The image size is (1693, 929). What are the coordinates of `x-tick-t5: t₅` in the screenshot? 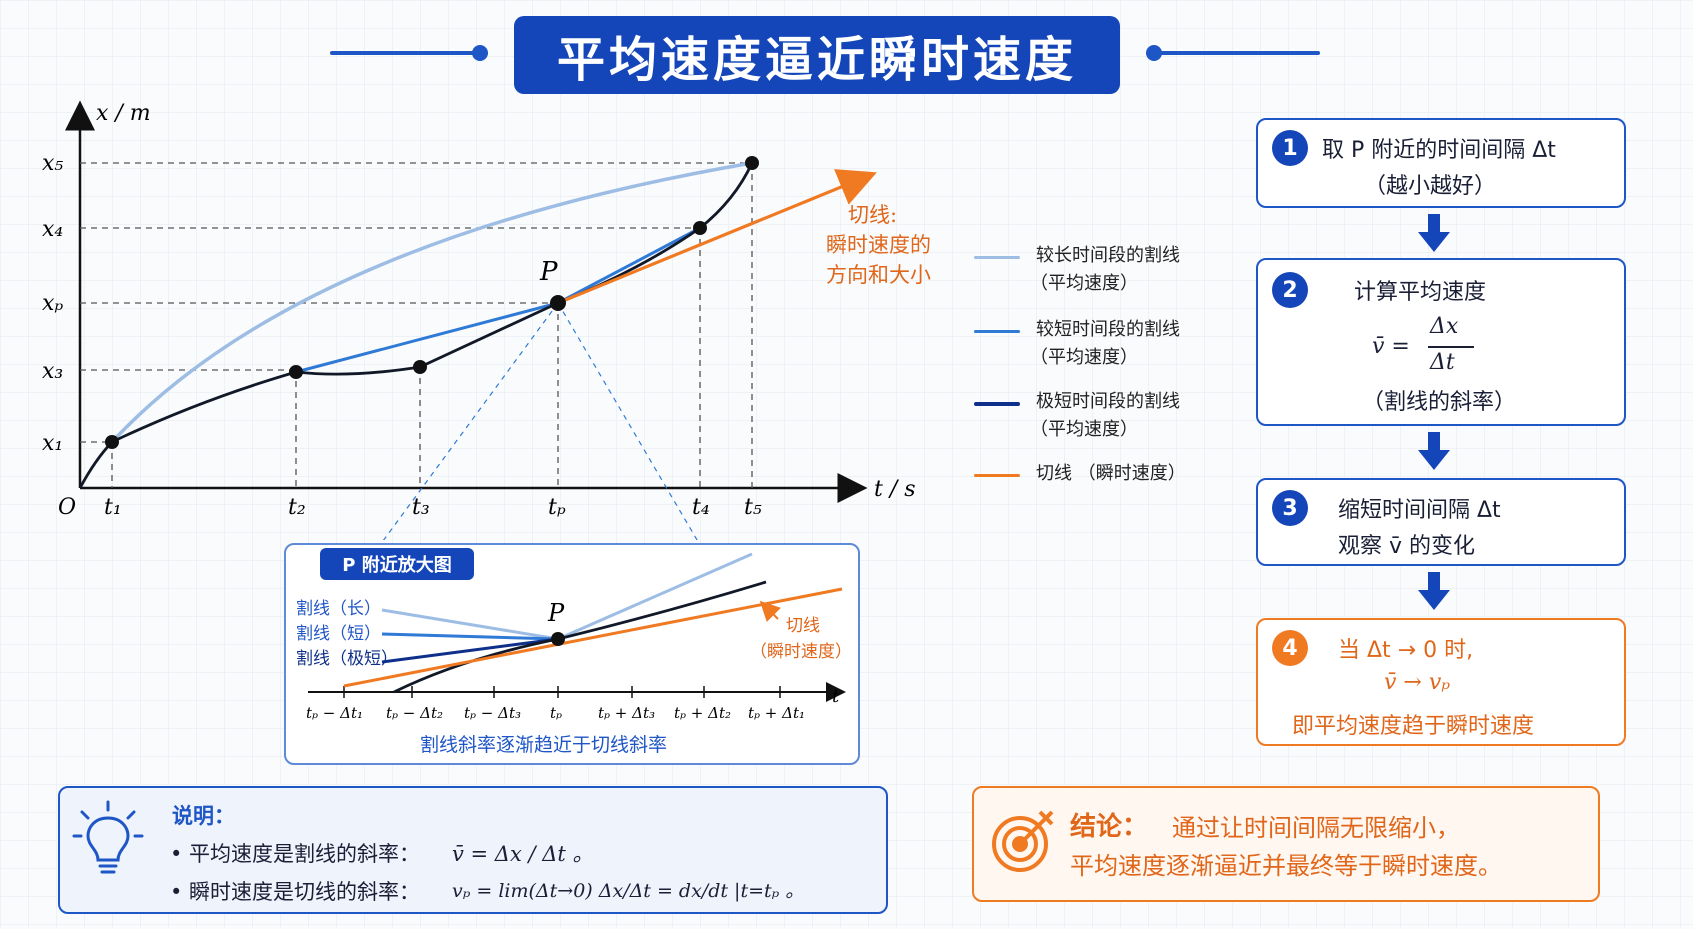 It's located at (753, 507).